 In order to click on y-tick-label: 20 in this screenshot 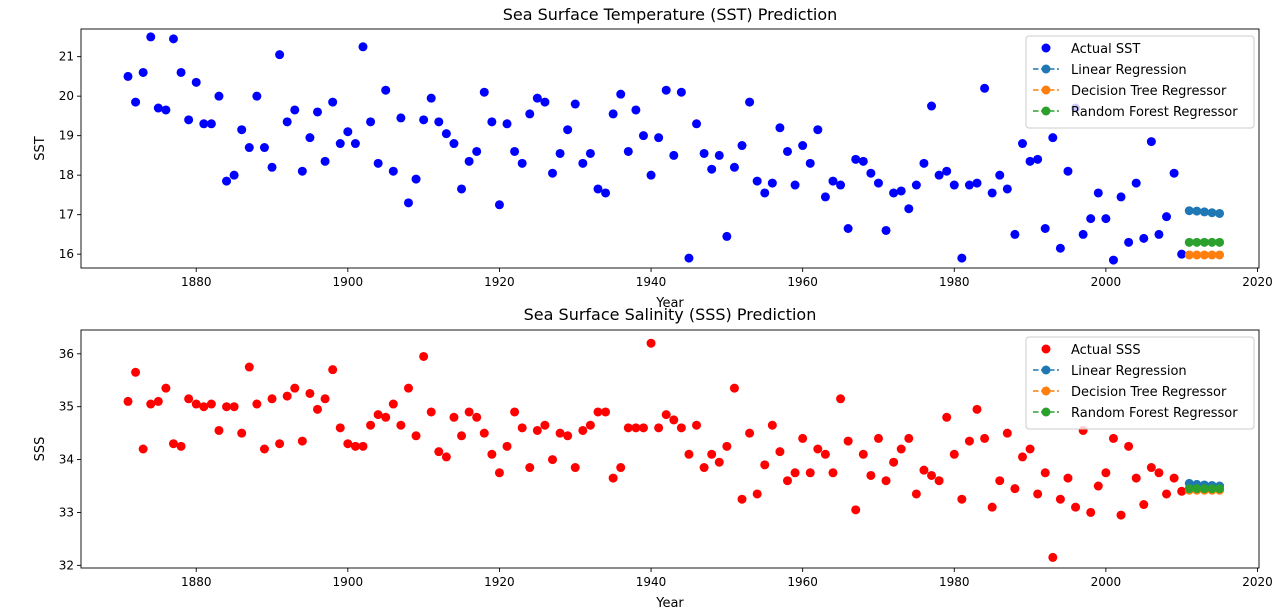, I will do `click(66, 96)`.